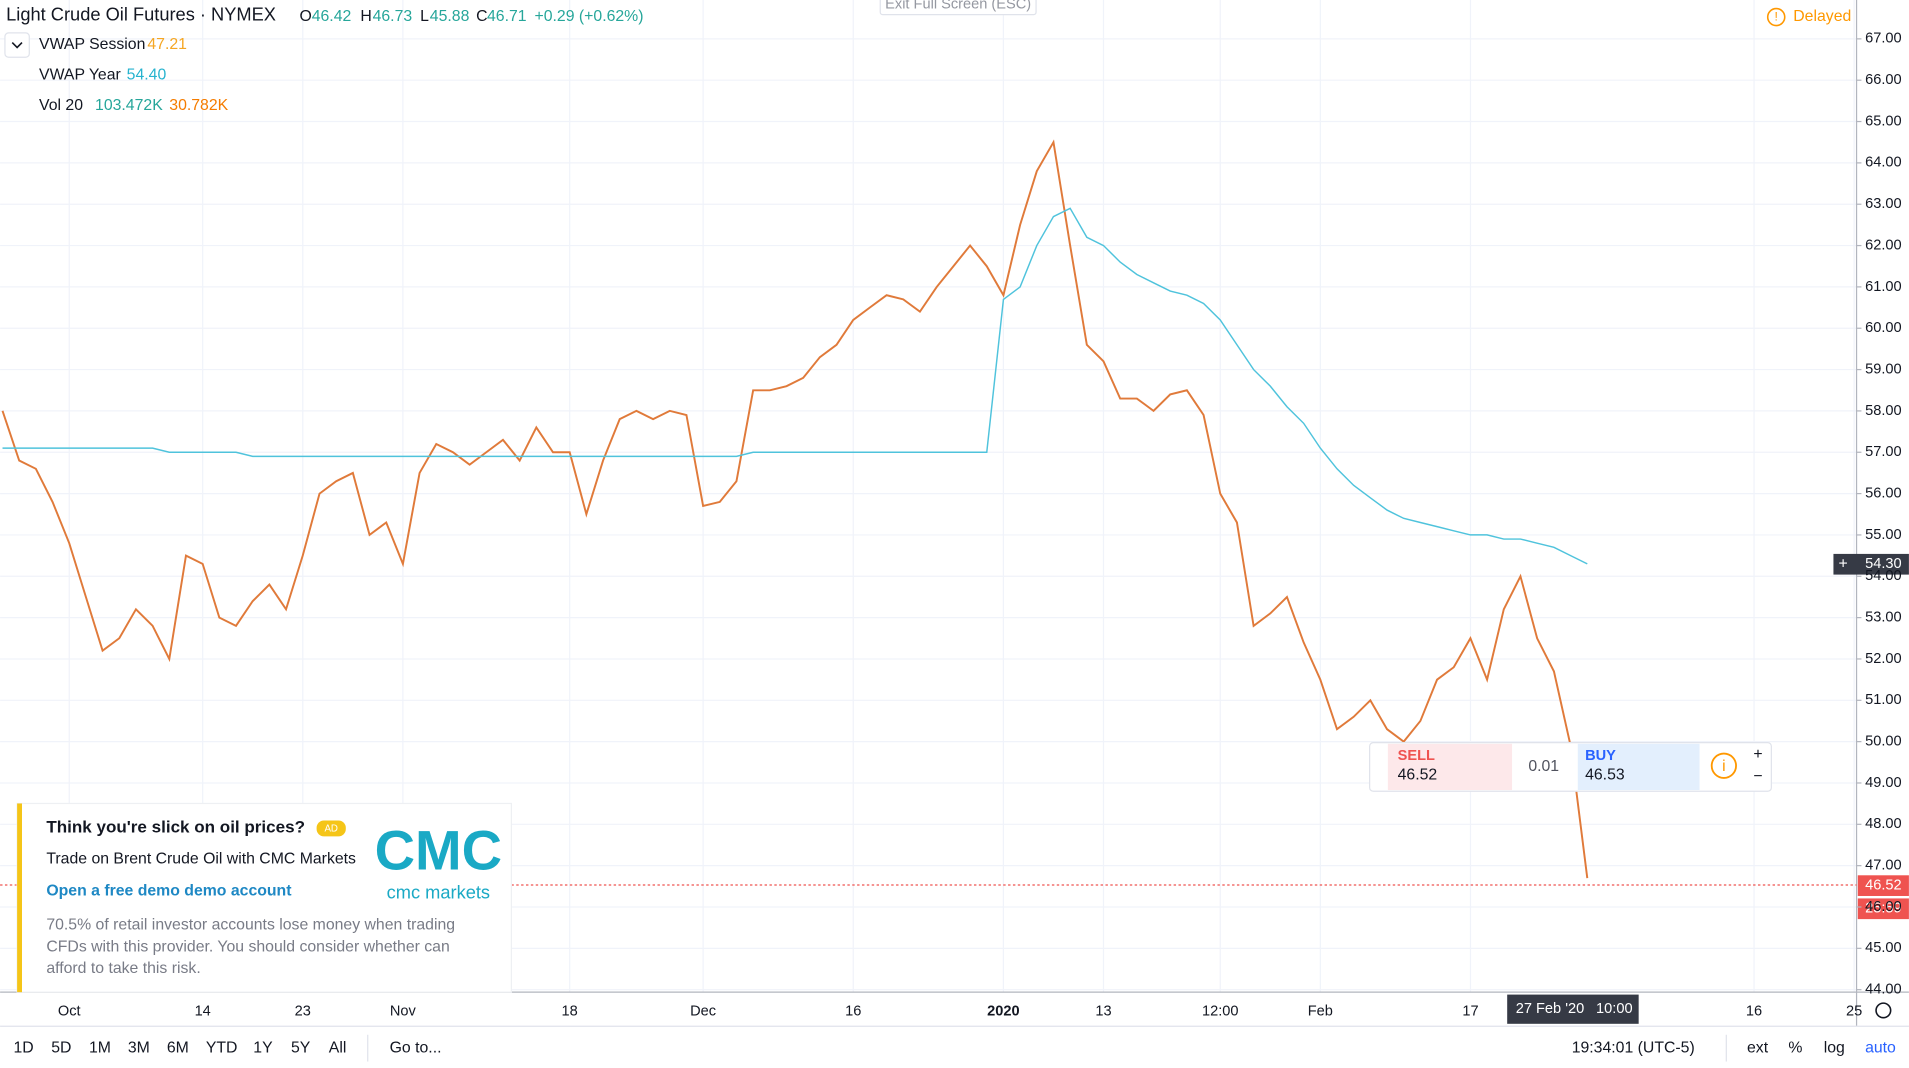 This screenshot has height=1068, width=1909. I want to click on y-tick-label: 55.00, so click(1883, 535).